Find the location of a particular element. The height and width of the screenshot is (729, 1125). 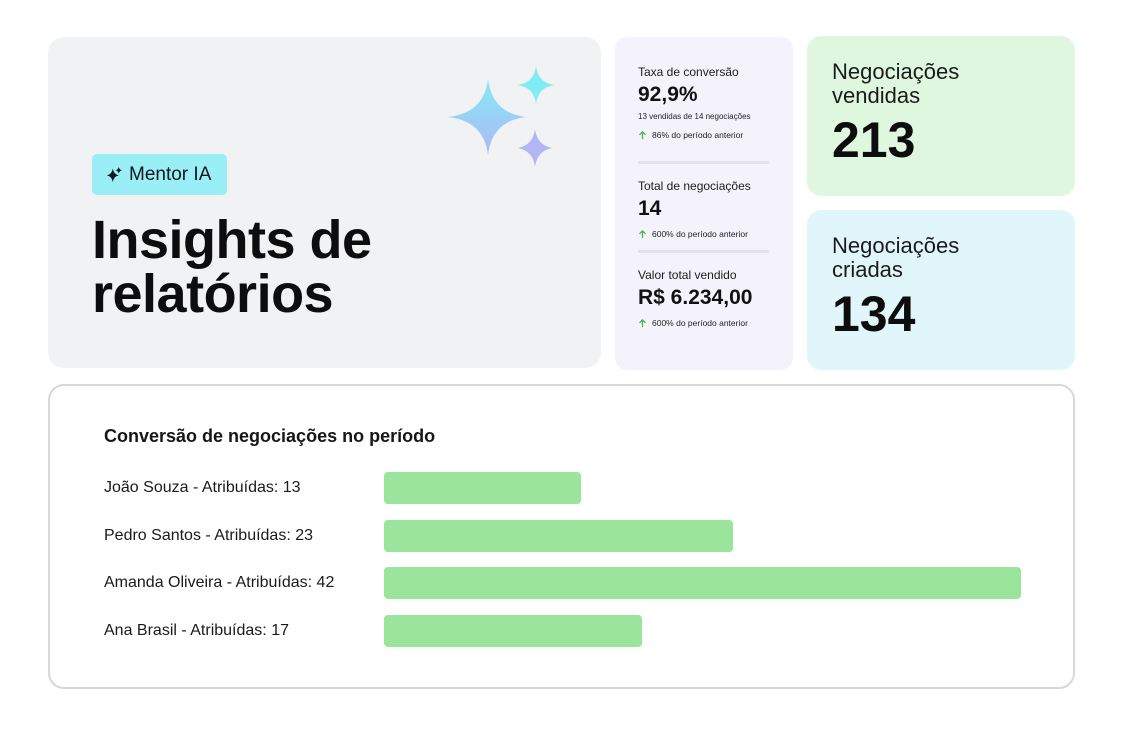

bar-row: Pedro Santos - Atribuídas: 23 is located at coordinates (550, 536).